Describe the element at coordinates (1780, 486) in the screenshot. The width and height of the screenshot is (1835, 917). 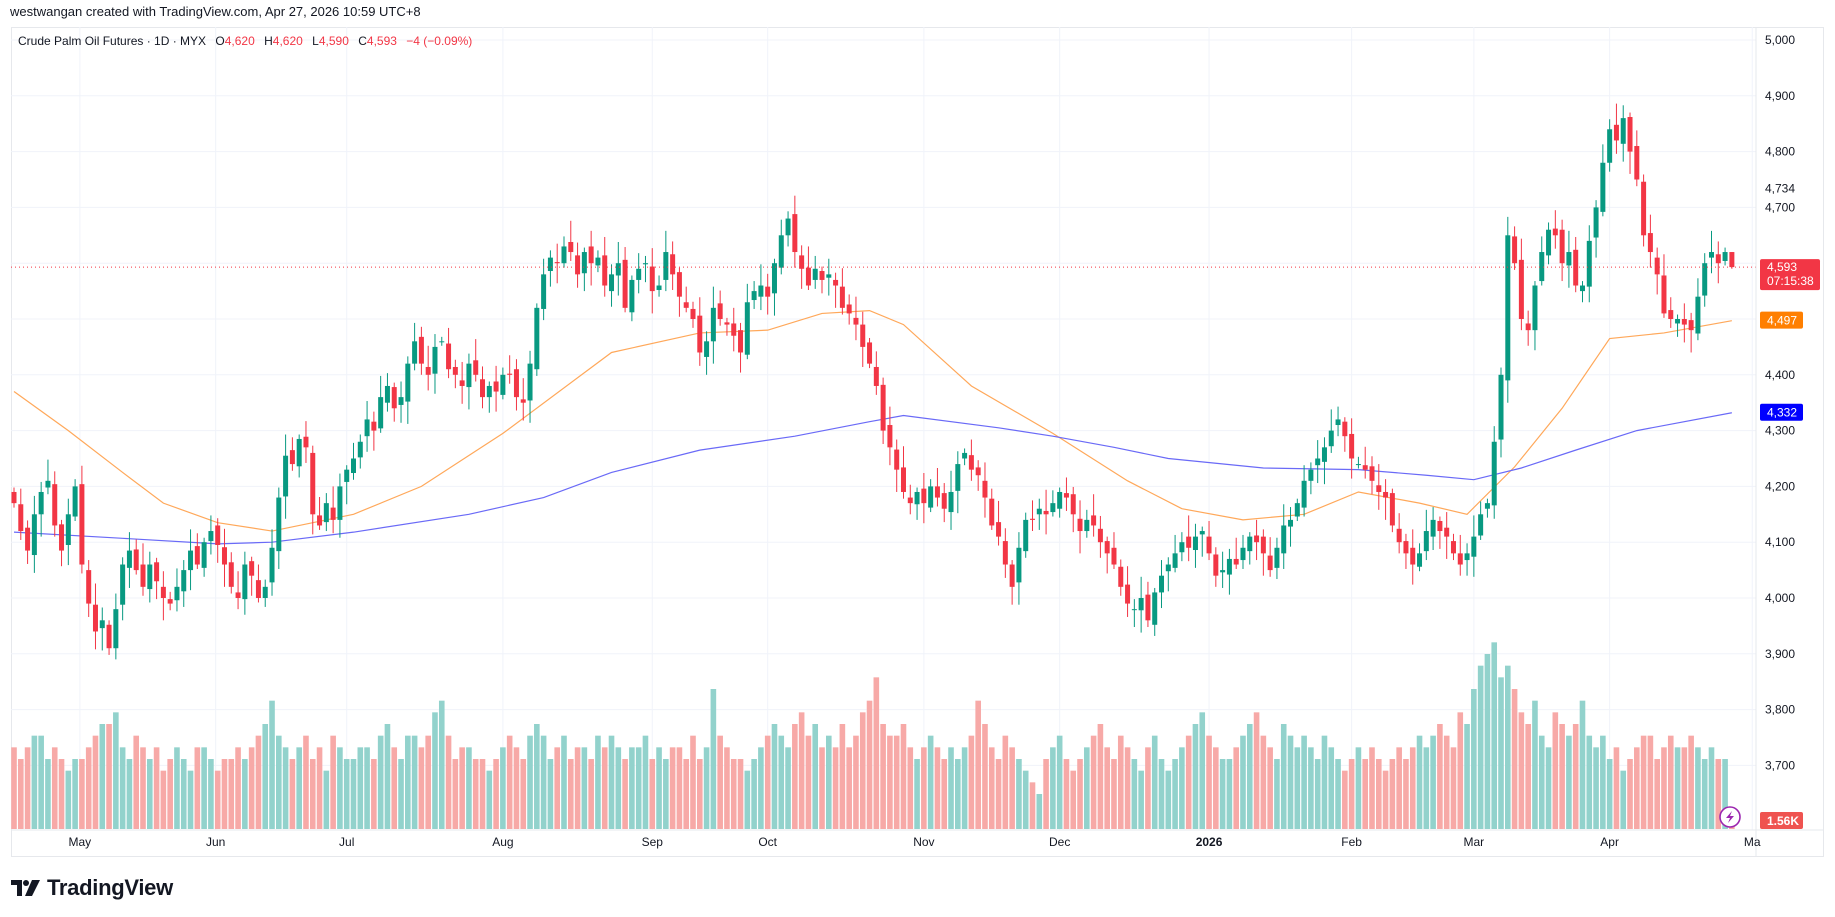
I see `price-tick-label: 4,200` at that location.